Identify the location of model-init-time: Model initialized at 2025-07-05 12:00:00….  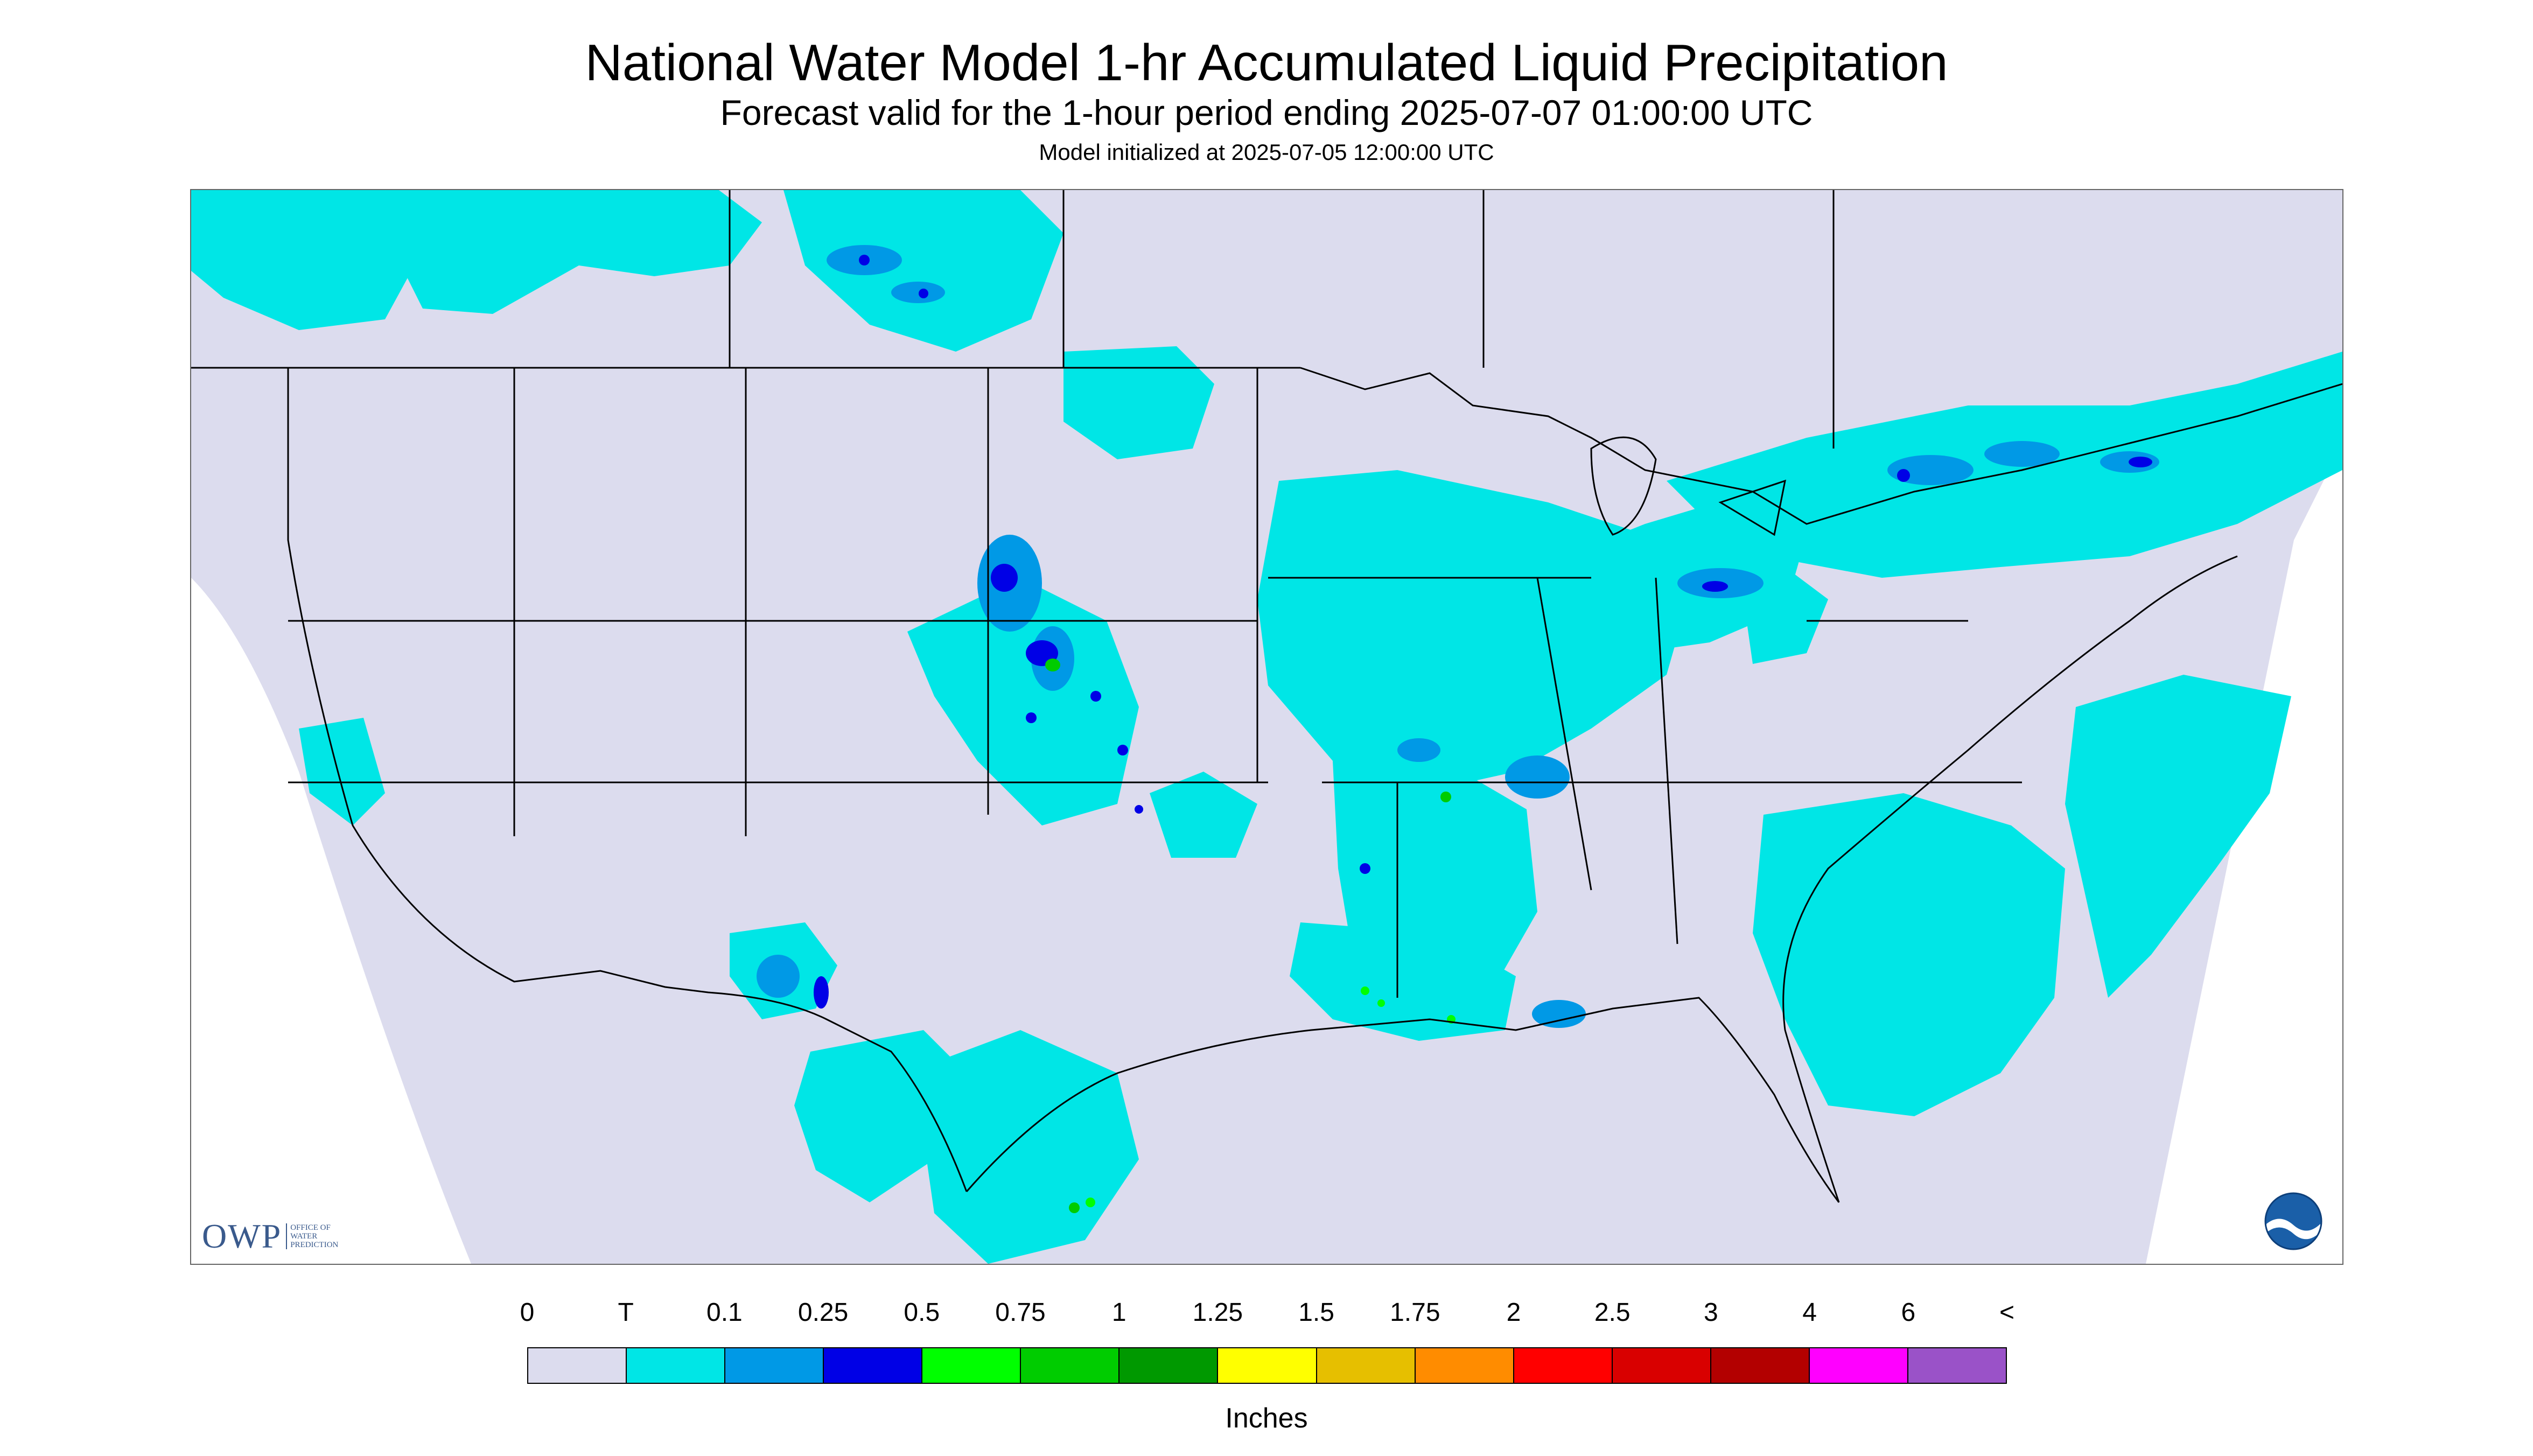
(1266, 152).